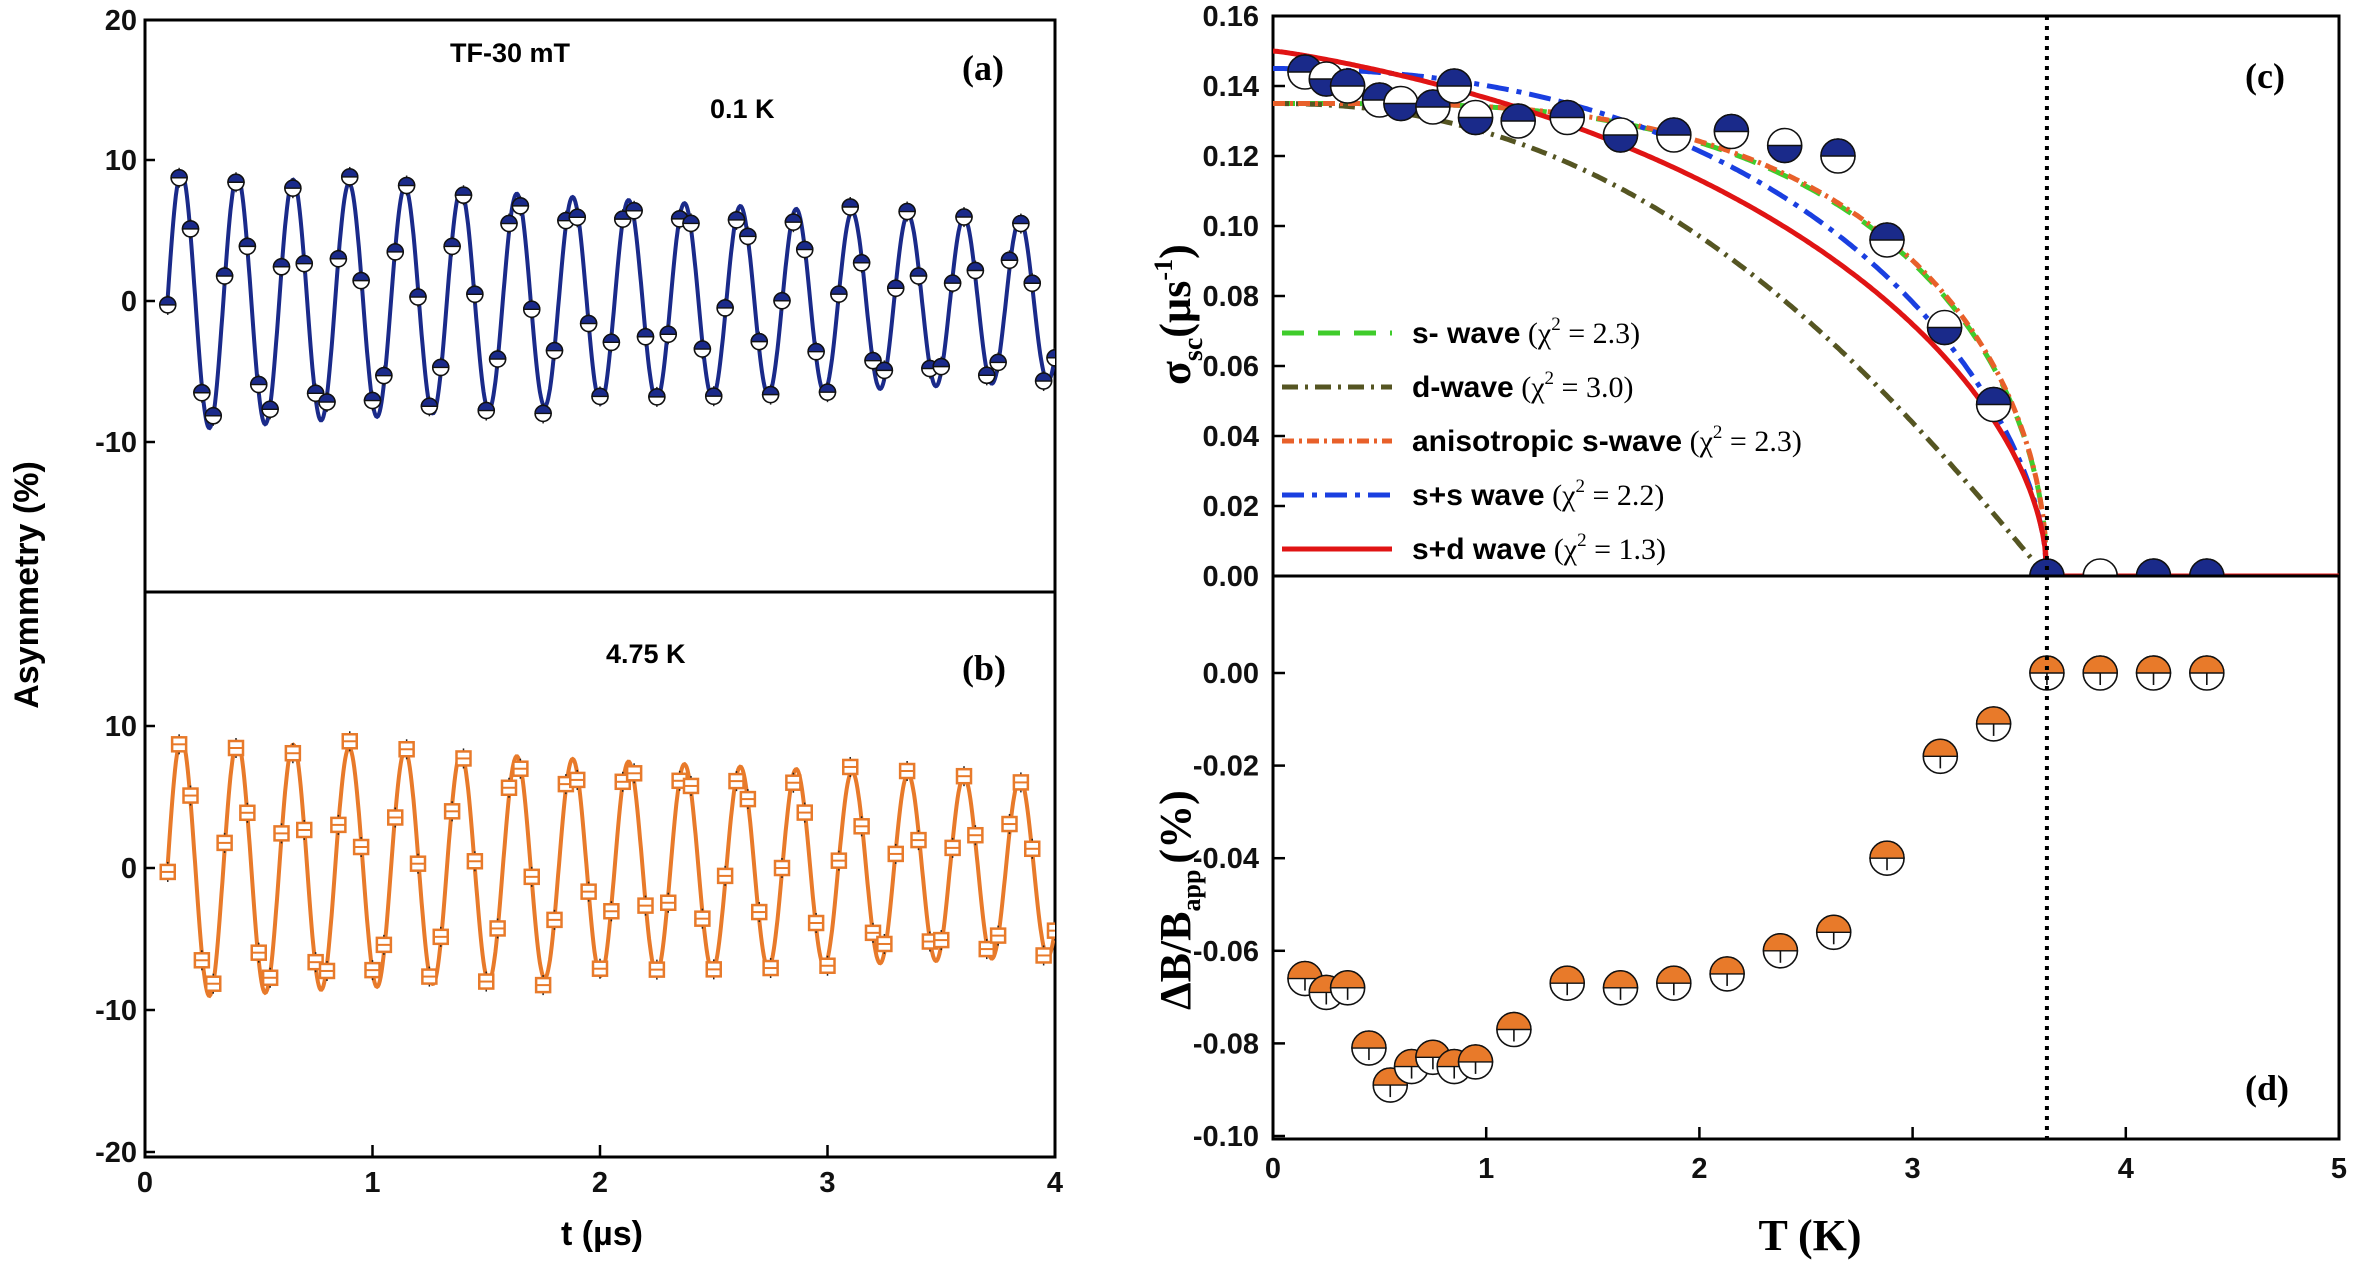  What do you see at coordinates (1539, 548) in the screenshot?
I see `legend-label: s+d wave (χ2 = 1.3)` at bounding box center [1539, 548].